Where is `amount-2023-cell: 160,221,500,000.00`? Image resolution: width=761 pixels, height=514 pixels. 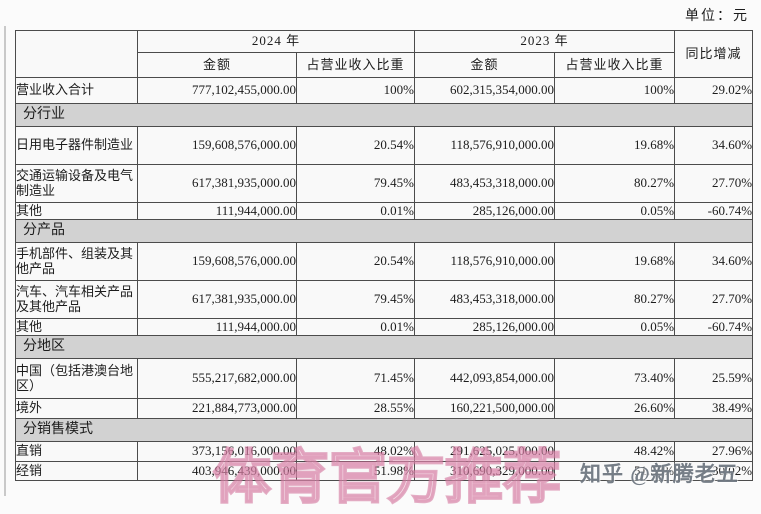 amount-2023-cell: 160,221,500,000.00 is located at coordinates (485, 408).